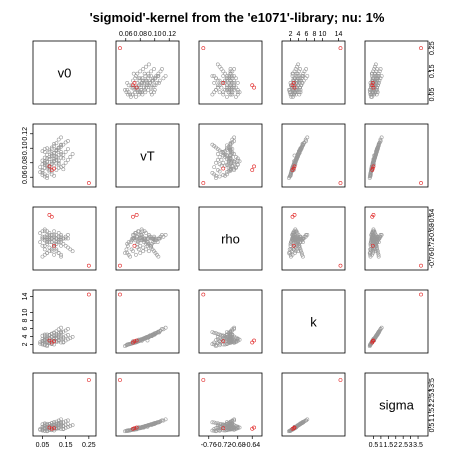 Image resolution: width=474 pixels, height=474 pixels. What do you see at coordinates (432, 383) in the screenshot?
I see `y-tick-label-sigma: 3.5` at bounding box center [432, 383].